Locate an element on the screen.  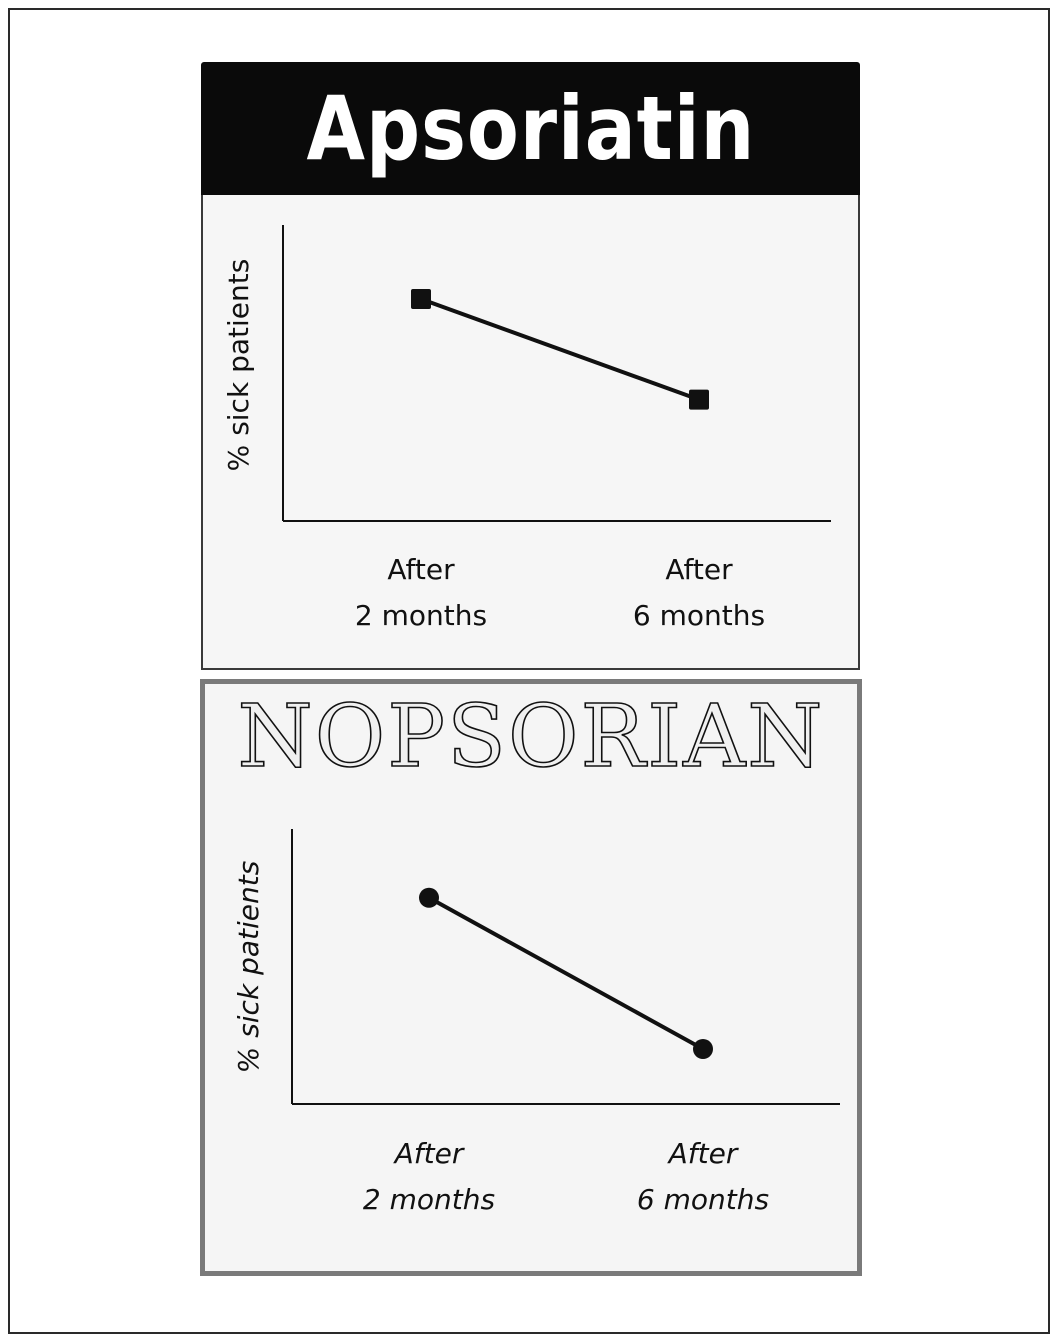
apsoriatin-title-bar: Apsoriatin is located at coordinates (530, 128).